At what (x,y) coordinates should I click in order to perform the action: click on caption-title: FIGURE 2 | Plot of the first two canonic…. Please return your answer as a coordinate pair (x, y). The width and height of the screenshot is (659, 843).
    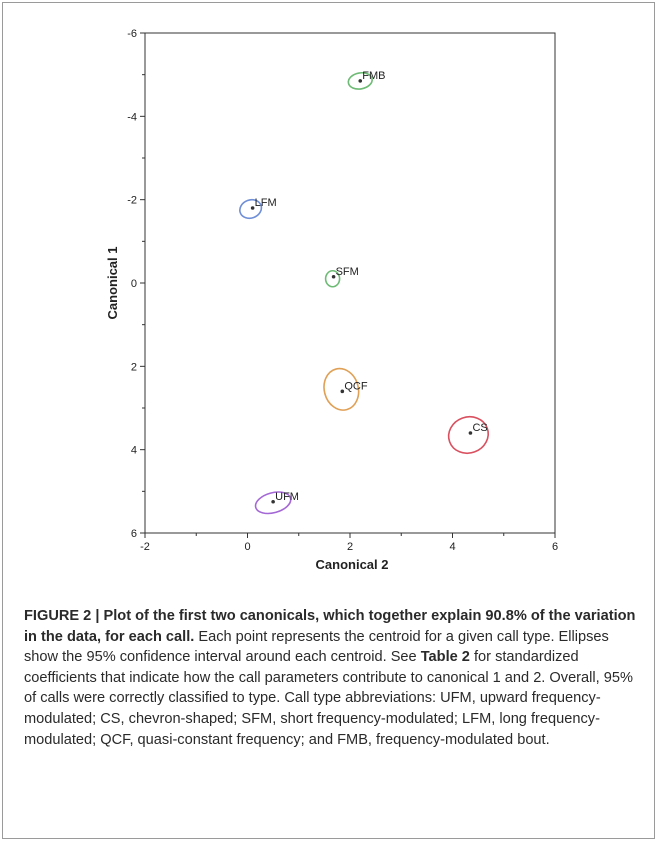
    Looking at the image, I should click on (330, 626).